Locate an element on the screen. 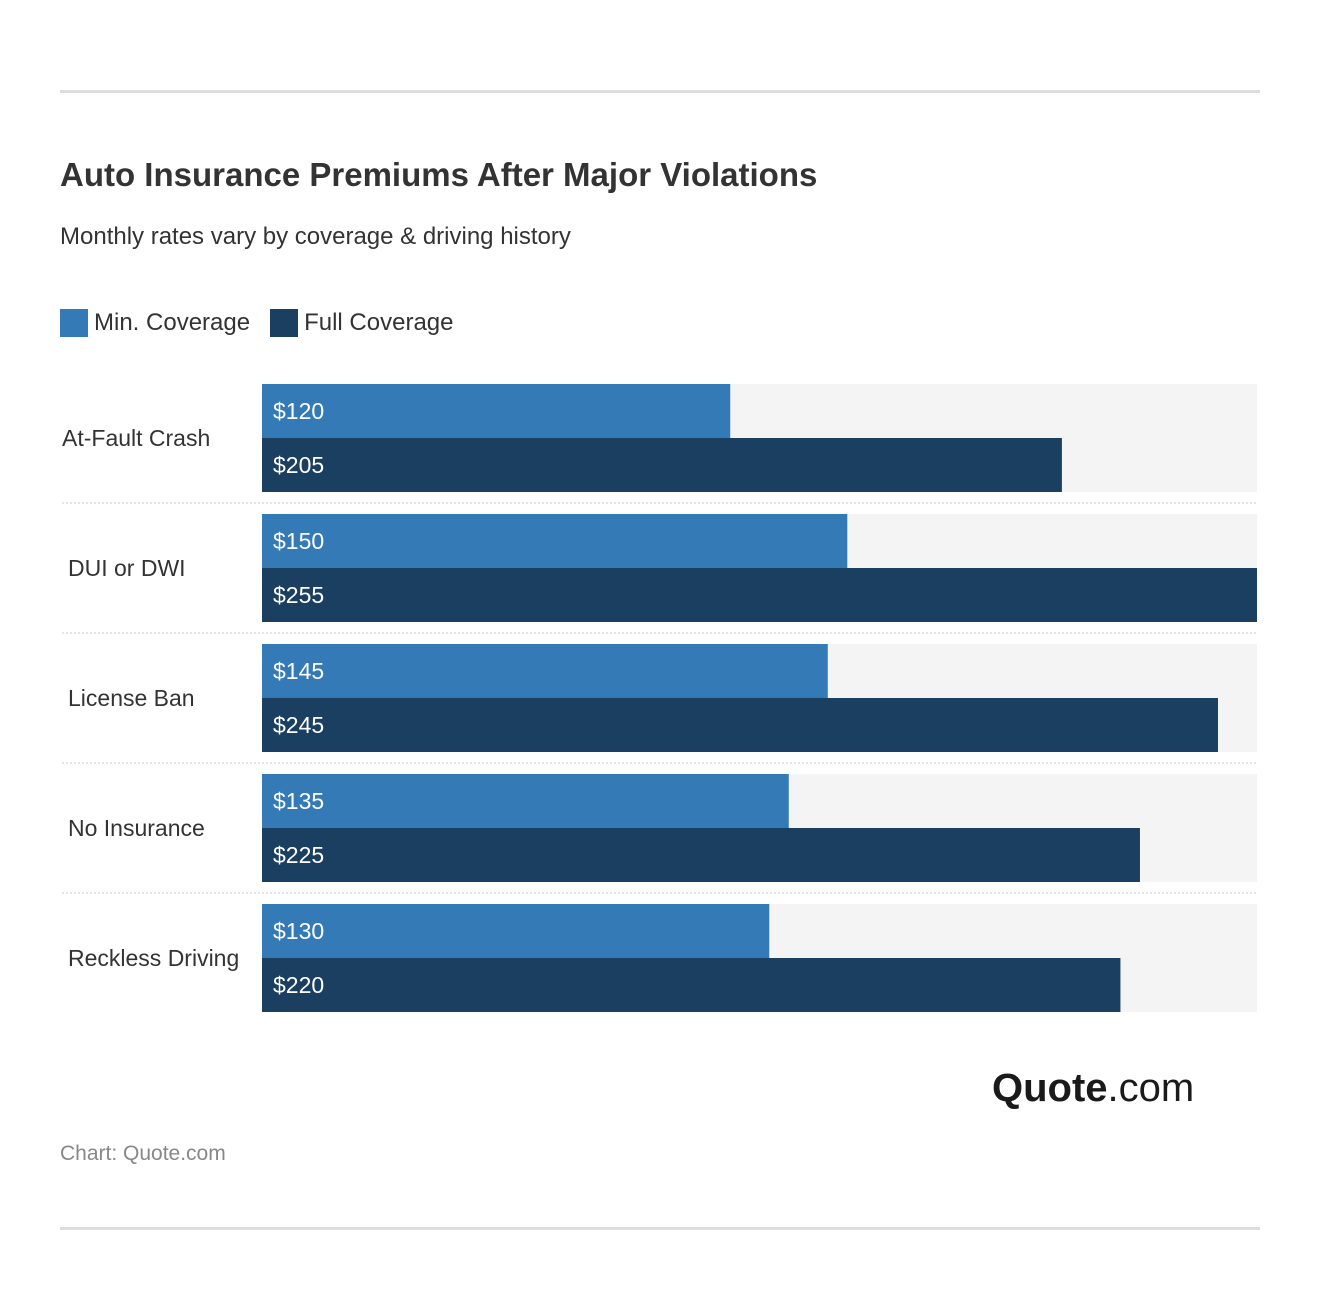  value-label-no-insurance-full-coverage: $225 is located at coordinates (298, 855).